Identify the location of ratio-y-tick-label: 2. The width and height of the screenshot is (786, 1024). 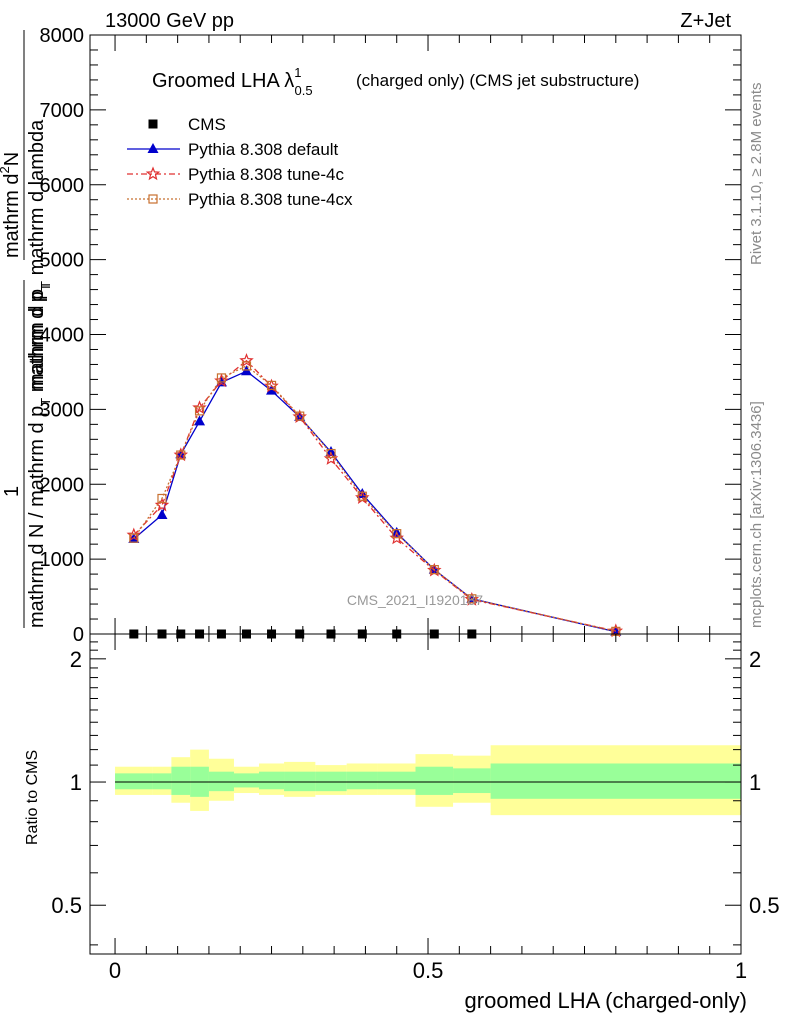
(76, 659).